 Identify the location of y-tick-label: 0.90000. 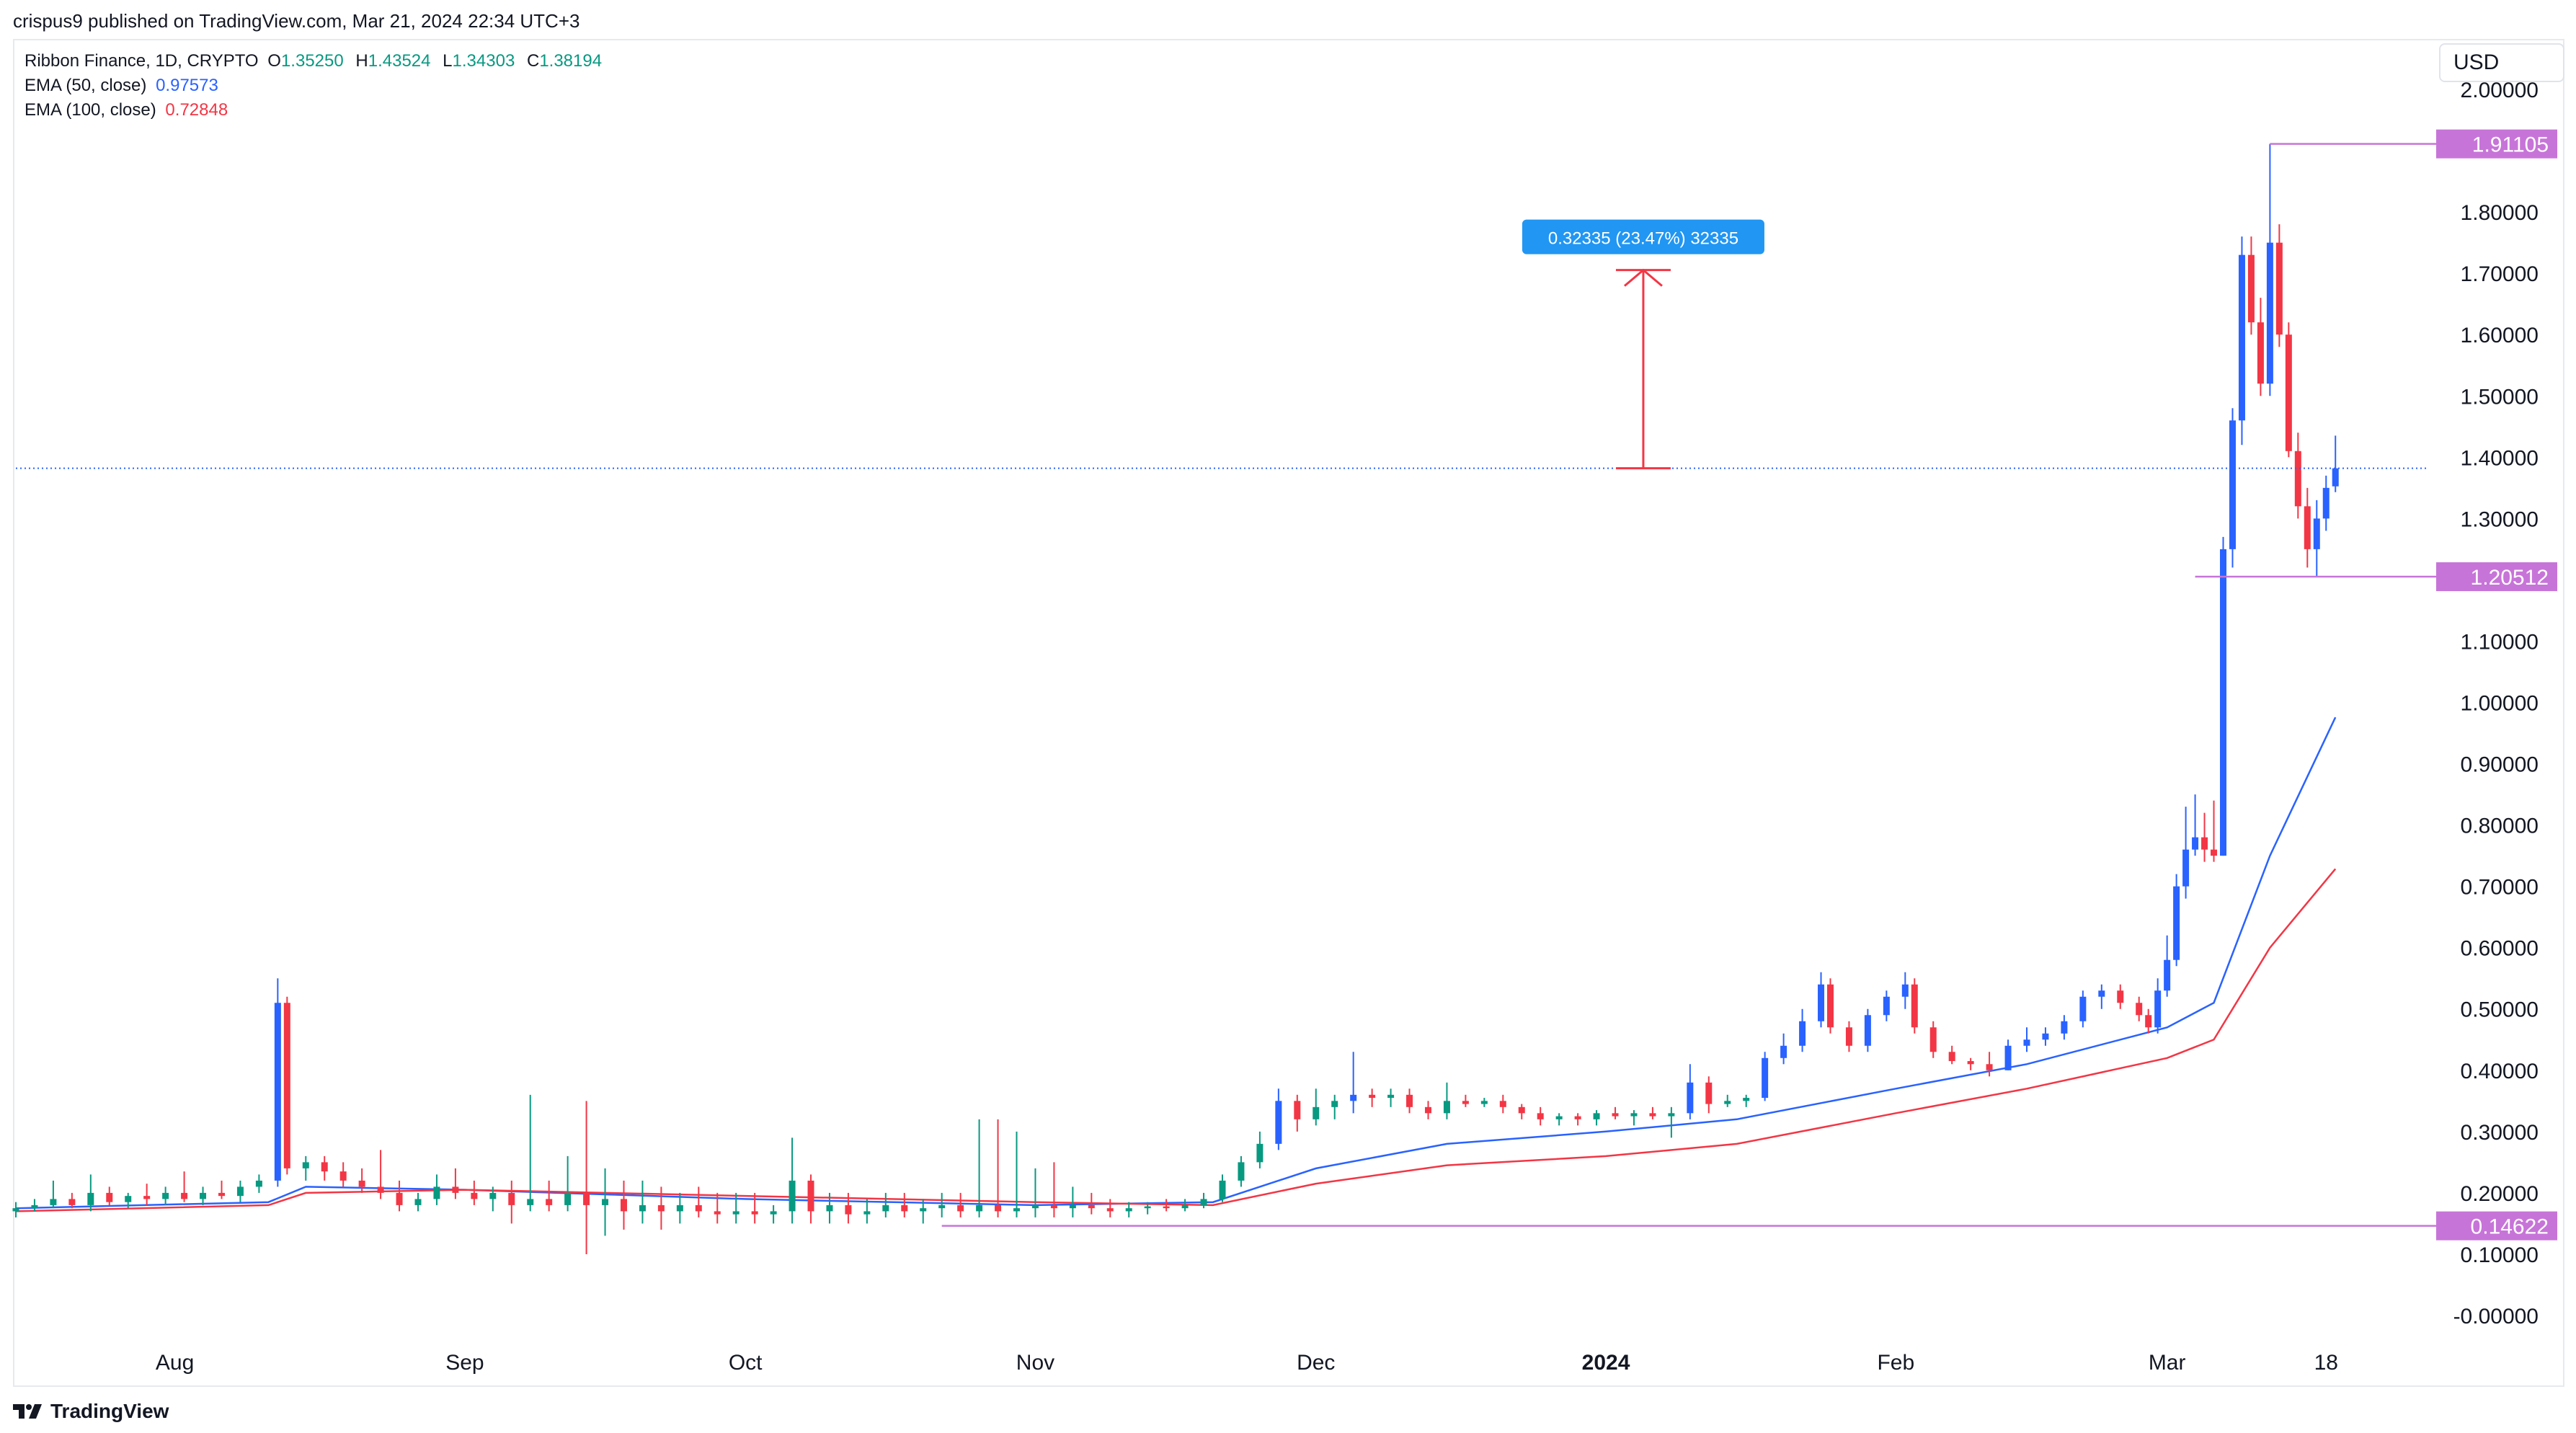
(2500, 765).